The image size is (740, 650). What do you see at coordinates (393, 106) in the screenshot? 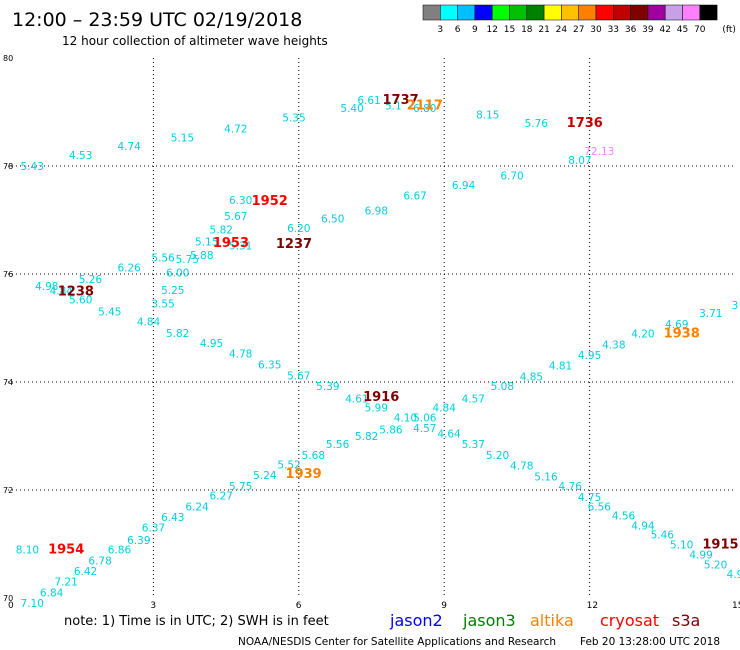
I see `wave-height-value: 5.1` at bounding box center [393, 106].